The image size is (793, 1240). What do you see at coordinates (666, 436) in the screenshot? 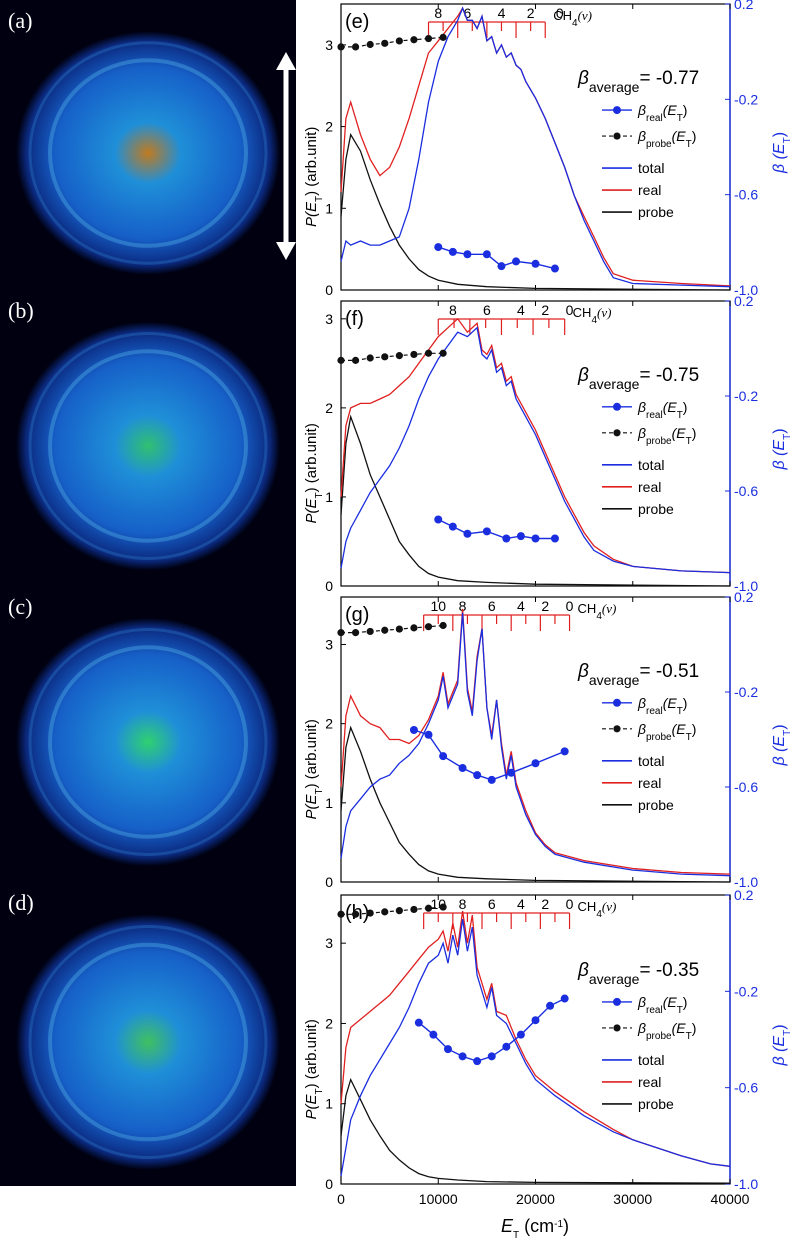
I see `legend-beta-probe-label: βprobe(ET)` at bounding box center [666, 436].